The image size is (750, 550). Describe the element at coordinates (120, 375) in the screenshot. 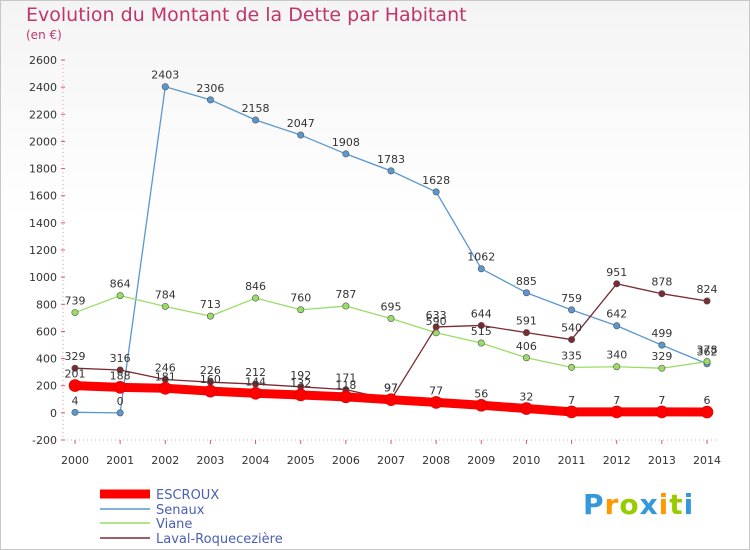

I see `data-label: 188` at that location.